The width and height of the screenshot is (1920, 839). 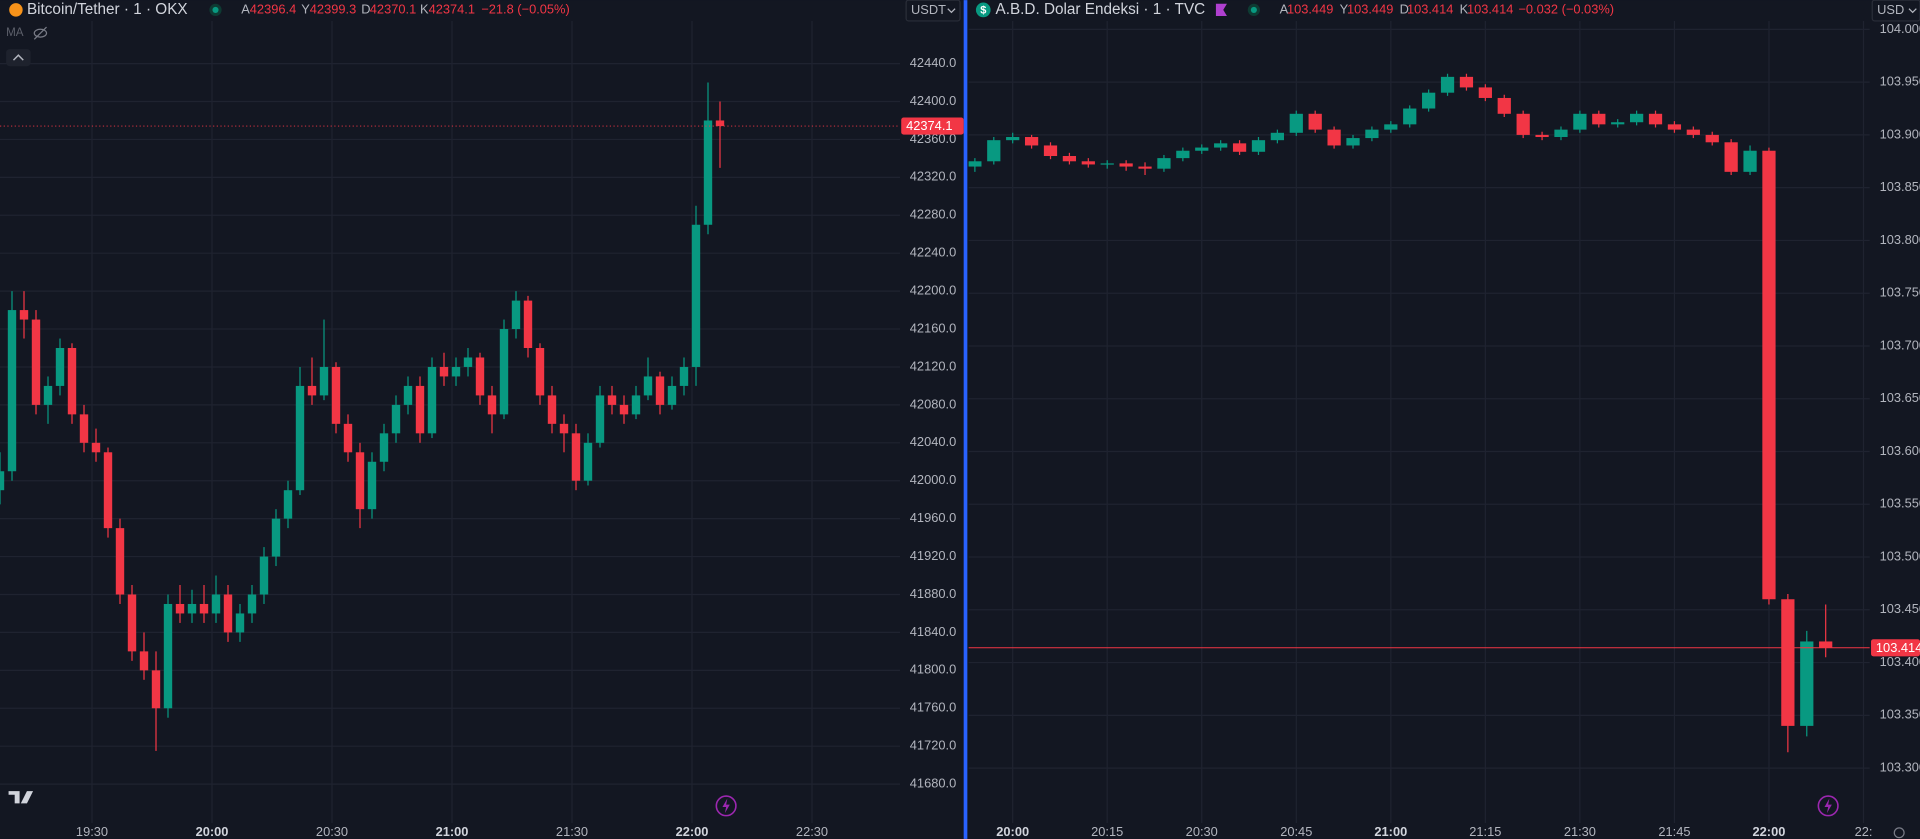 What do you see at coordinates (92, 831) in the screenshot?
I see `x-tick-label: 19:30` at bounding box center [92, 831].